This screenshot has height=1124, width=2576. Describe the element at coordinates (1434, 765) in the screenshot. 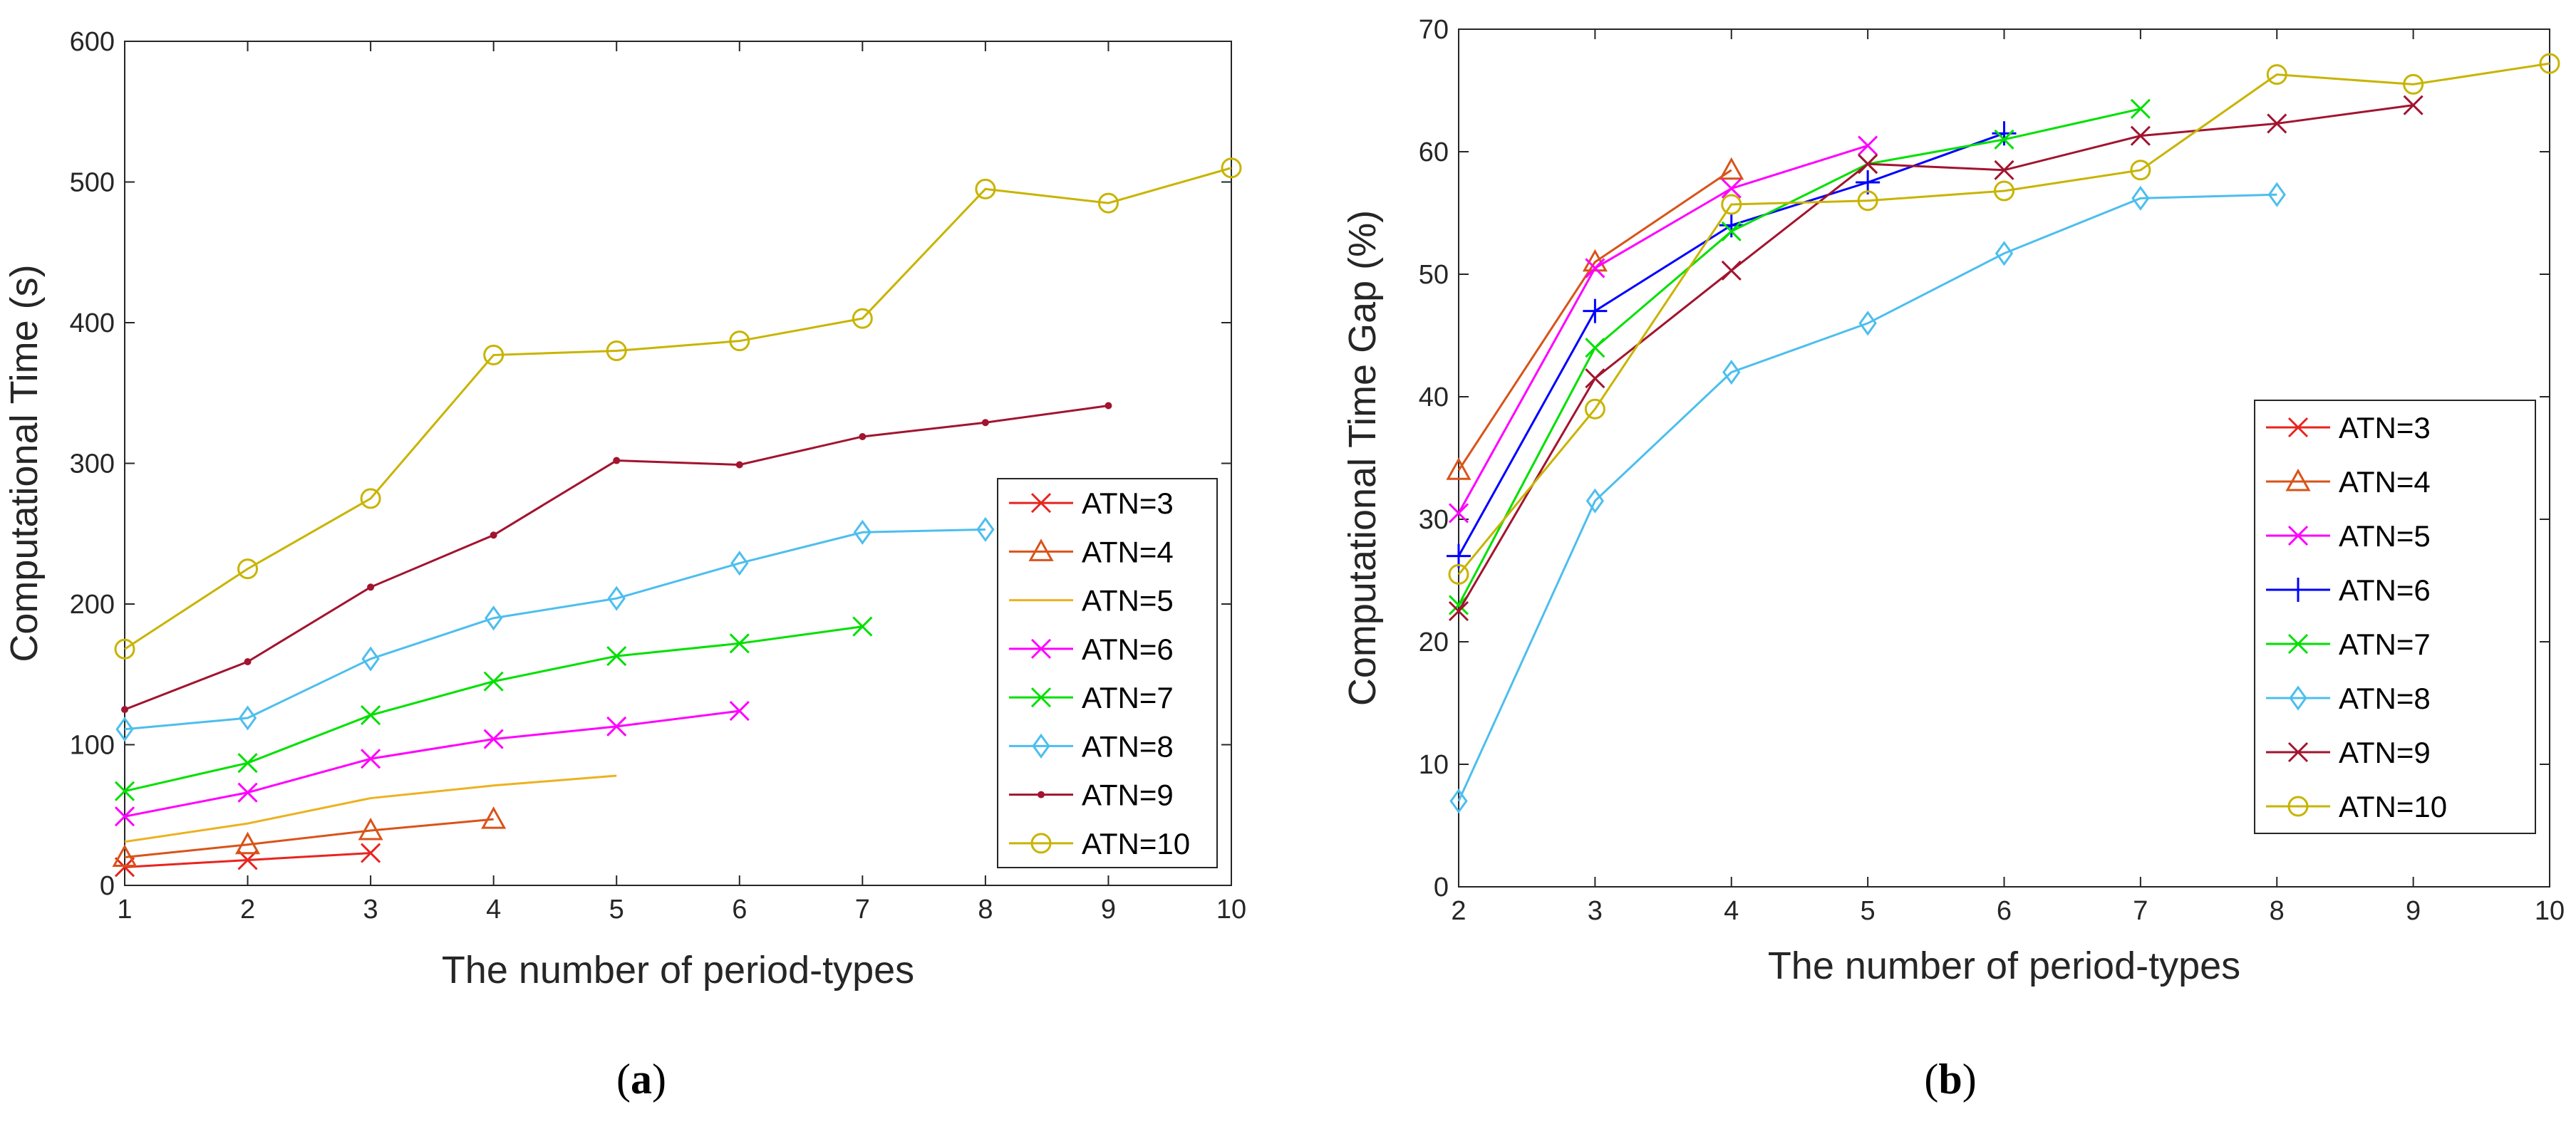

I see `y-tick-label: 10` at that location.